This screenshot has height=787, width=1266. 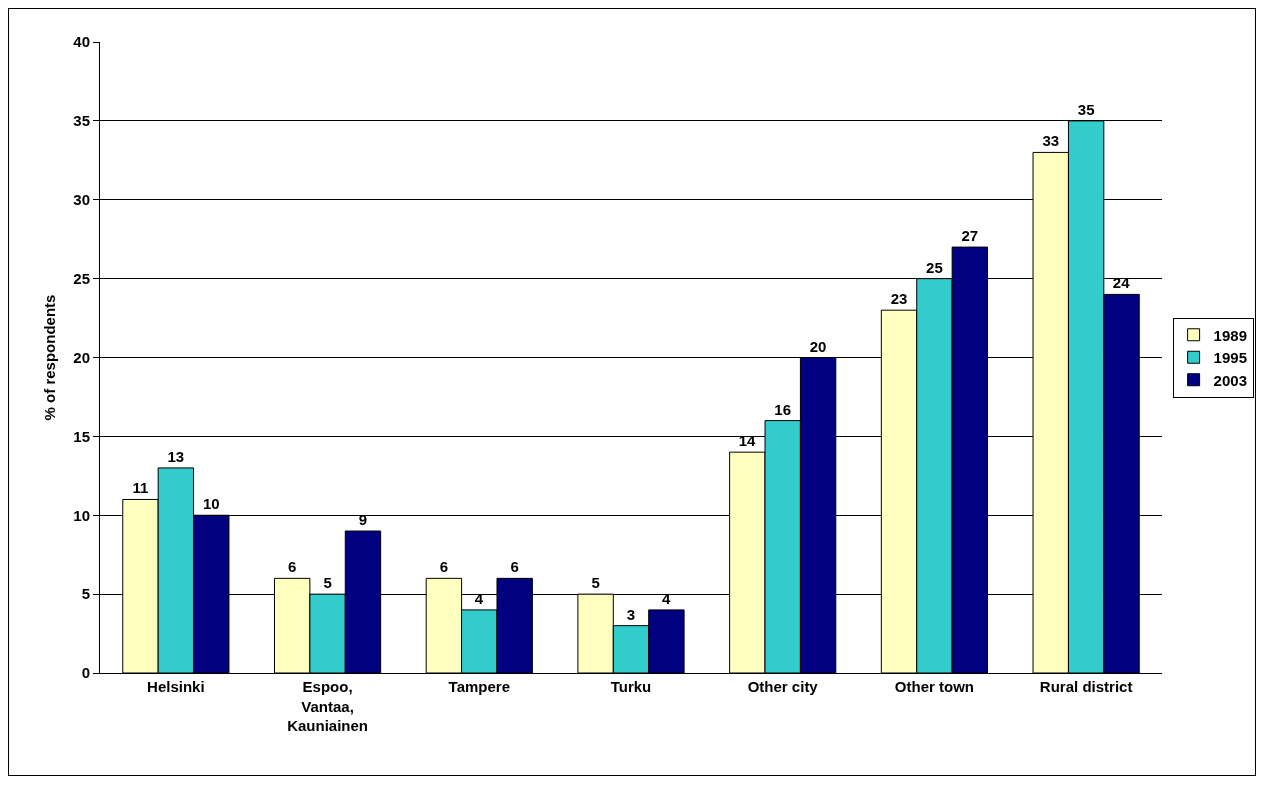 I want to click on y-tick-label: 0, so click(x=85, y=673).